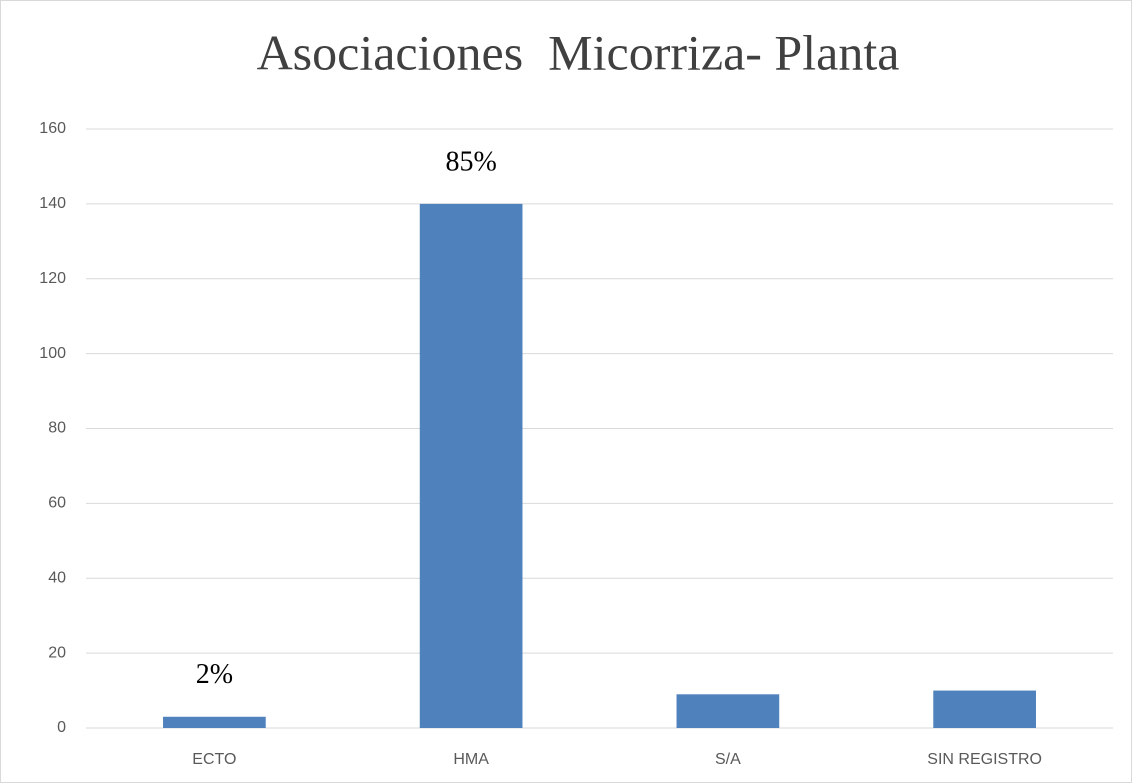 The height and width of the screenshot is (783, 1132). What do you see at coordinates (214, 759) in the screenshot?
I see `x-tick-label: ECTO` at bounding box center [214, 759].